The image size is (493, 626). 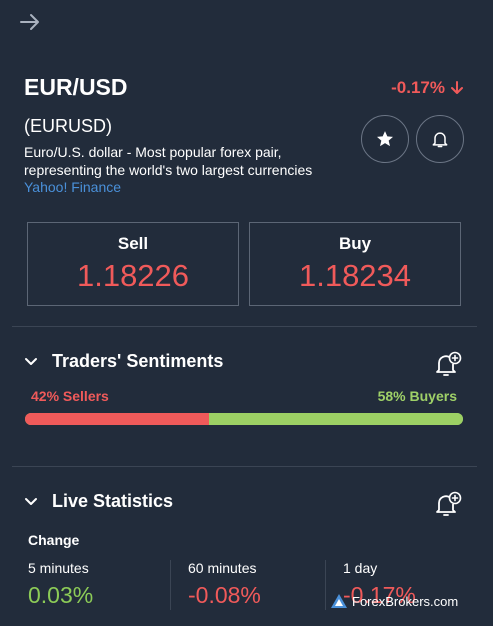 I want to click on sentiments-add-alert-button, so click(x=448, y=364).